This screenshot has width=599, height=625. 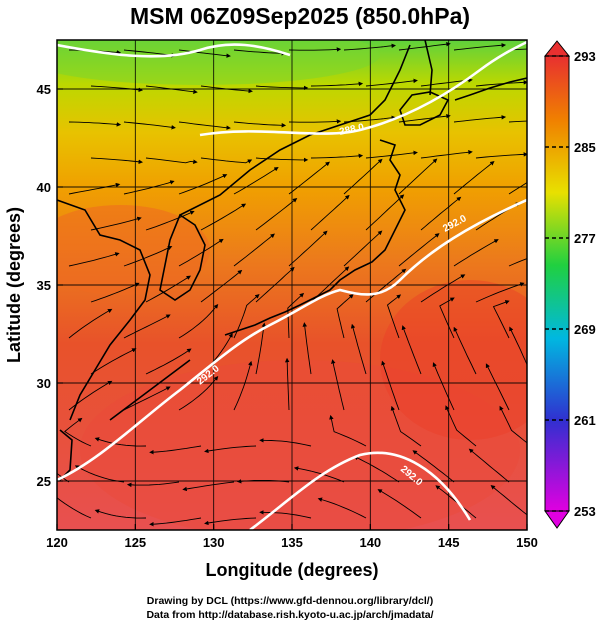 I want to click on x-tick-label: 130, so click(x=214, y=542).